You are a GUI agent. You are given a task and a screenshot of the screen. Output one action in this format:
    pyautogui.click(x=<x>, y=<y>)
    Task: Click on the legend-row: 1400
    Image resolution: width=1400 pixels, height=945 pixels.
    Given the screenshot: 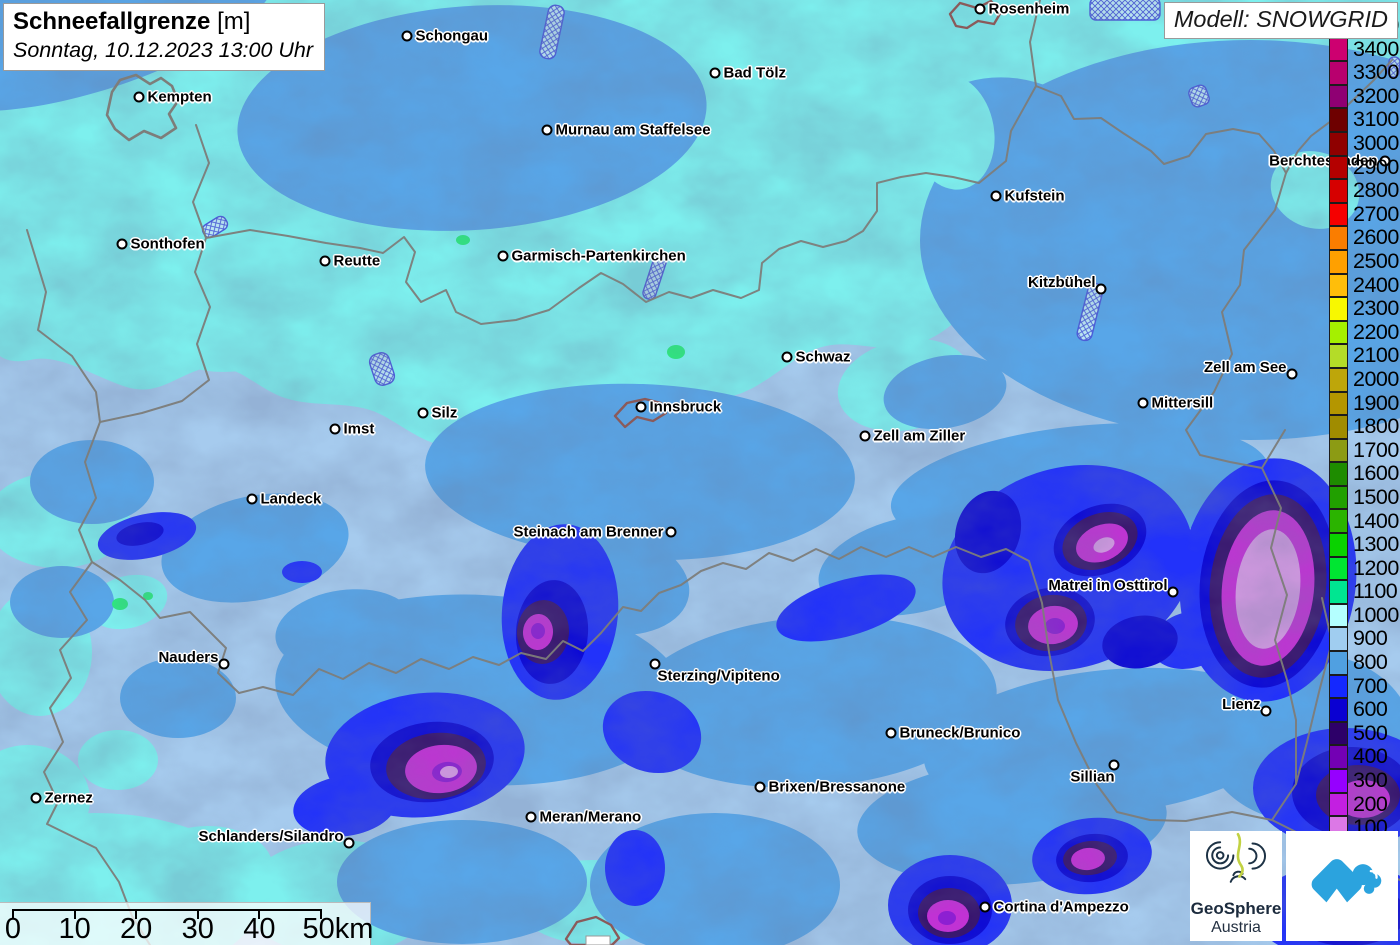 What is the action you would take?
    pyautogui.click(x=1364, y=521)
    